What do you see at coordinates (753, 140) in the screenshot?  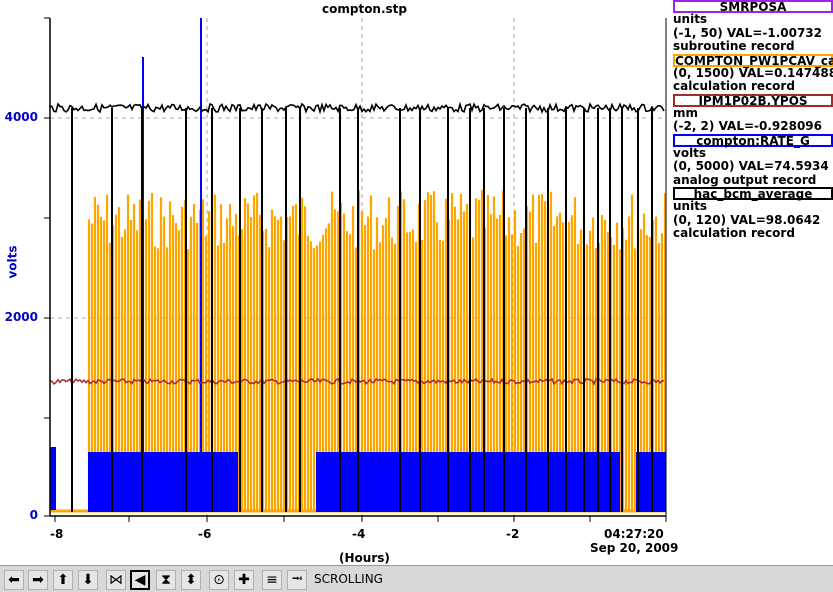 I see `legend-tag-rate-g: compton:RATE_G` at bounding box center [753, 140].